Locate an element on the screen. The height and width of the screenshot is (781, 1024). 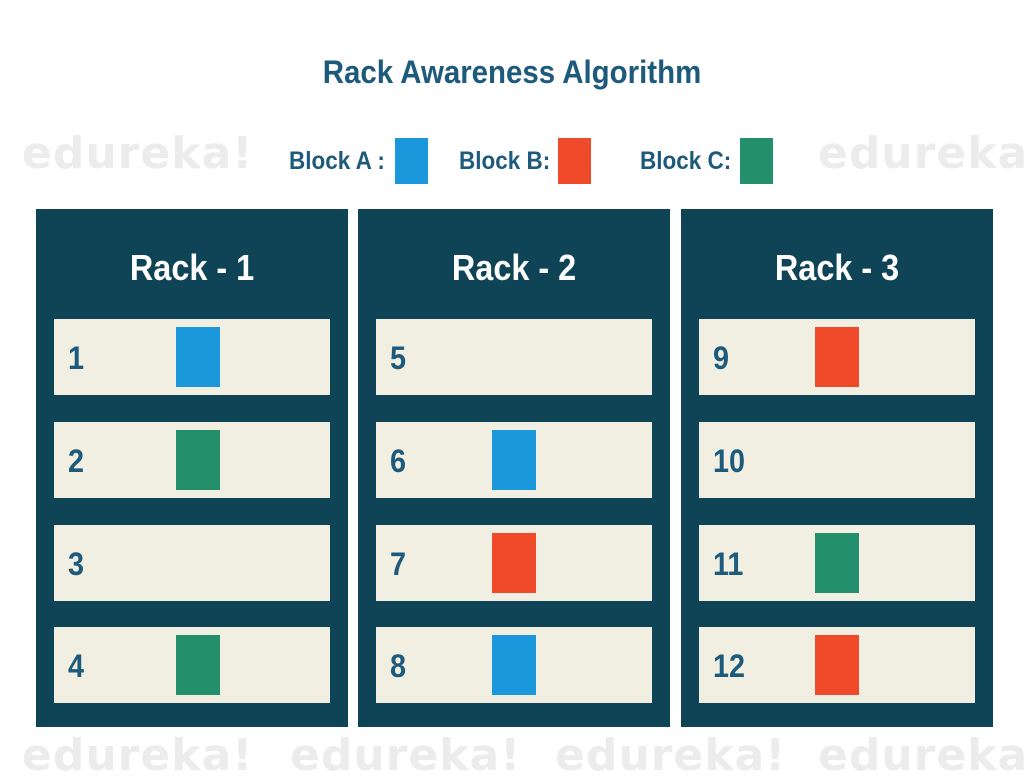
datanode-number: 5 is located at coordinates (399, 357).